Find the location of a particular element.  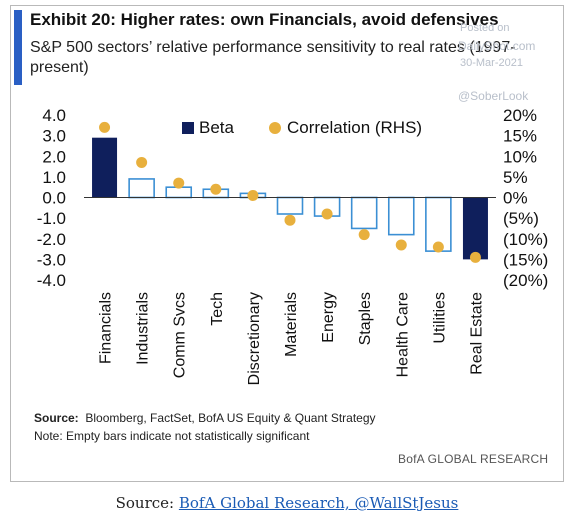

right-axis-tick-label: (20%) is located at coordinates (525, 280).